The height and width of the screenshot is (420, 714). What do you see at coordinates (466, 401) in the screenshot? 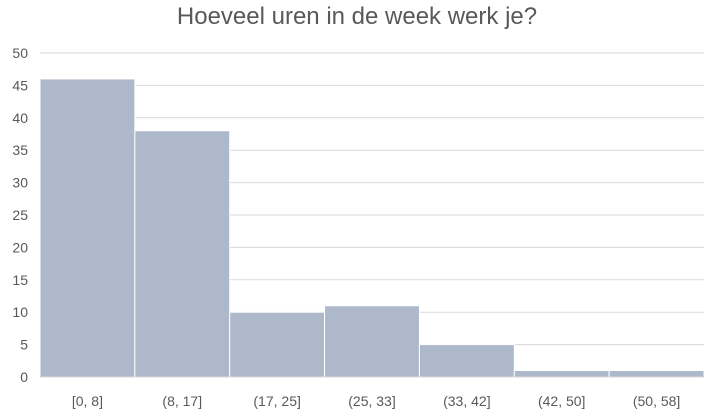
I see `x-tick-label: (33, 42]` at bounding box center [466, 401].